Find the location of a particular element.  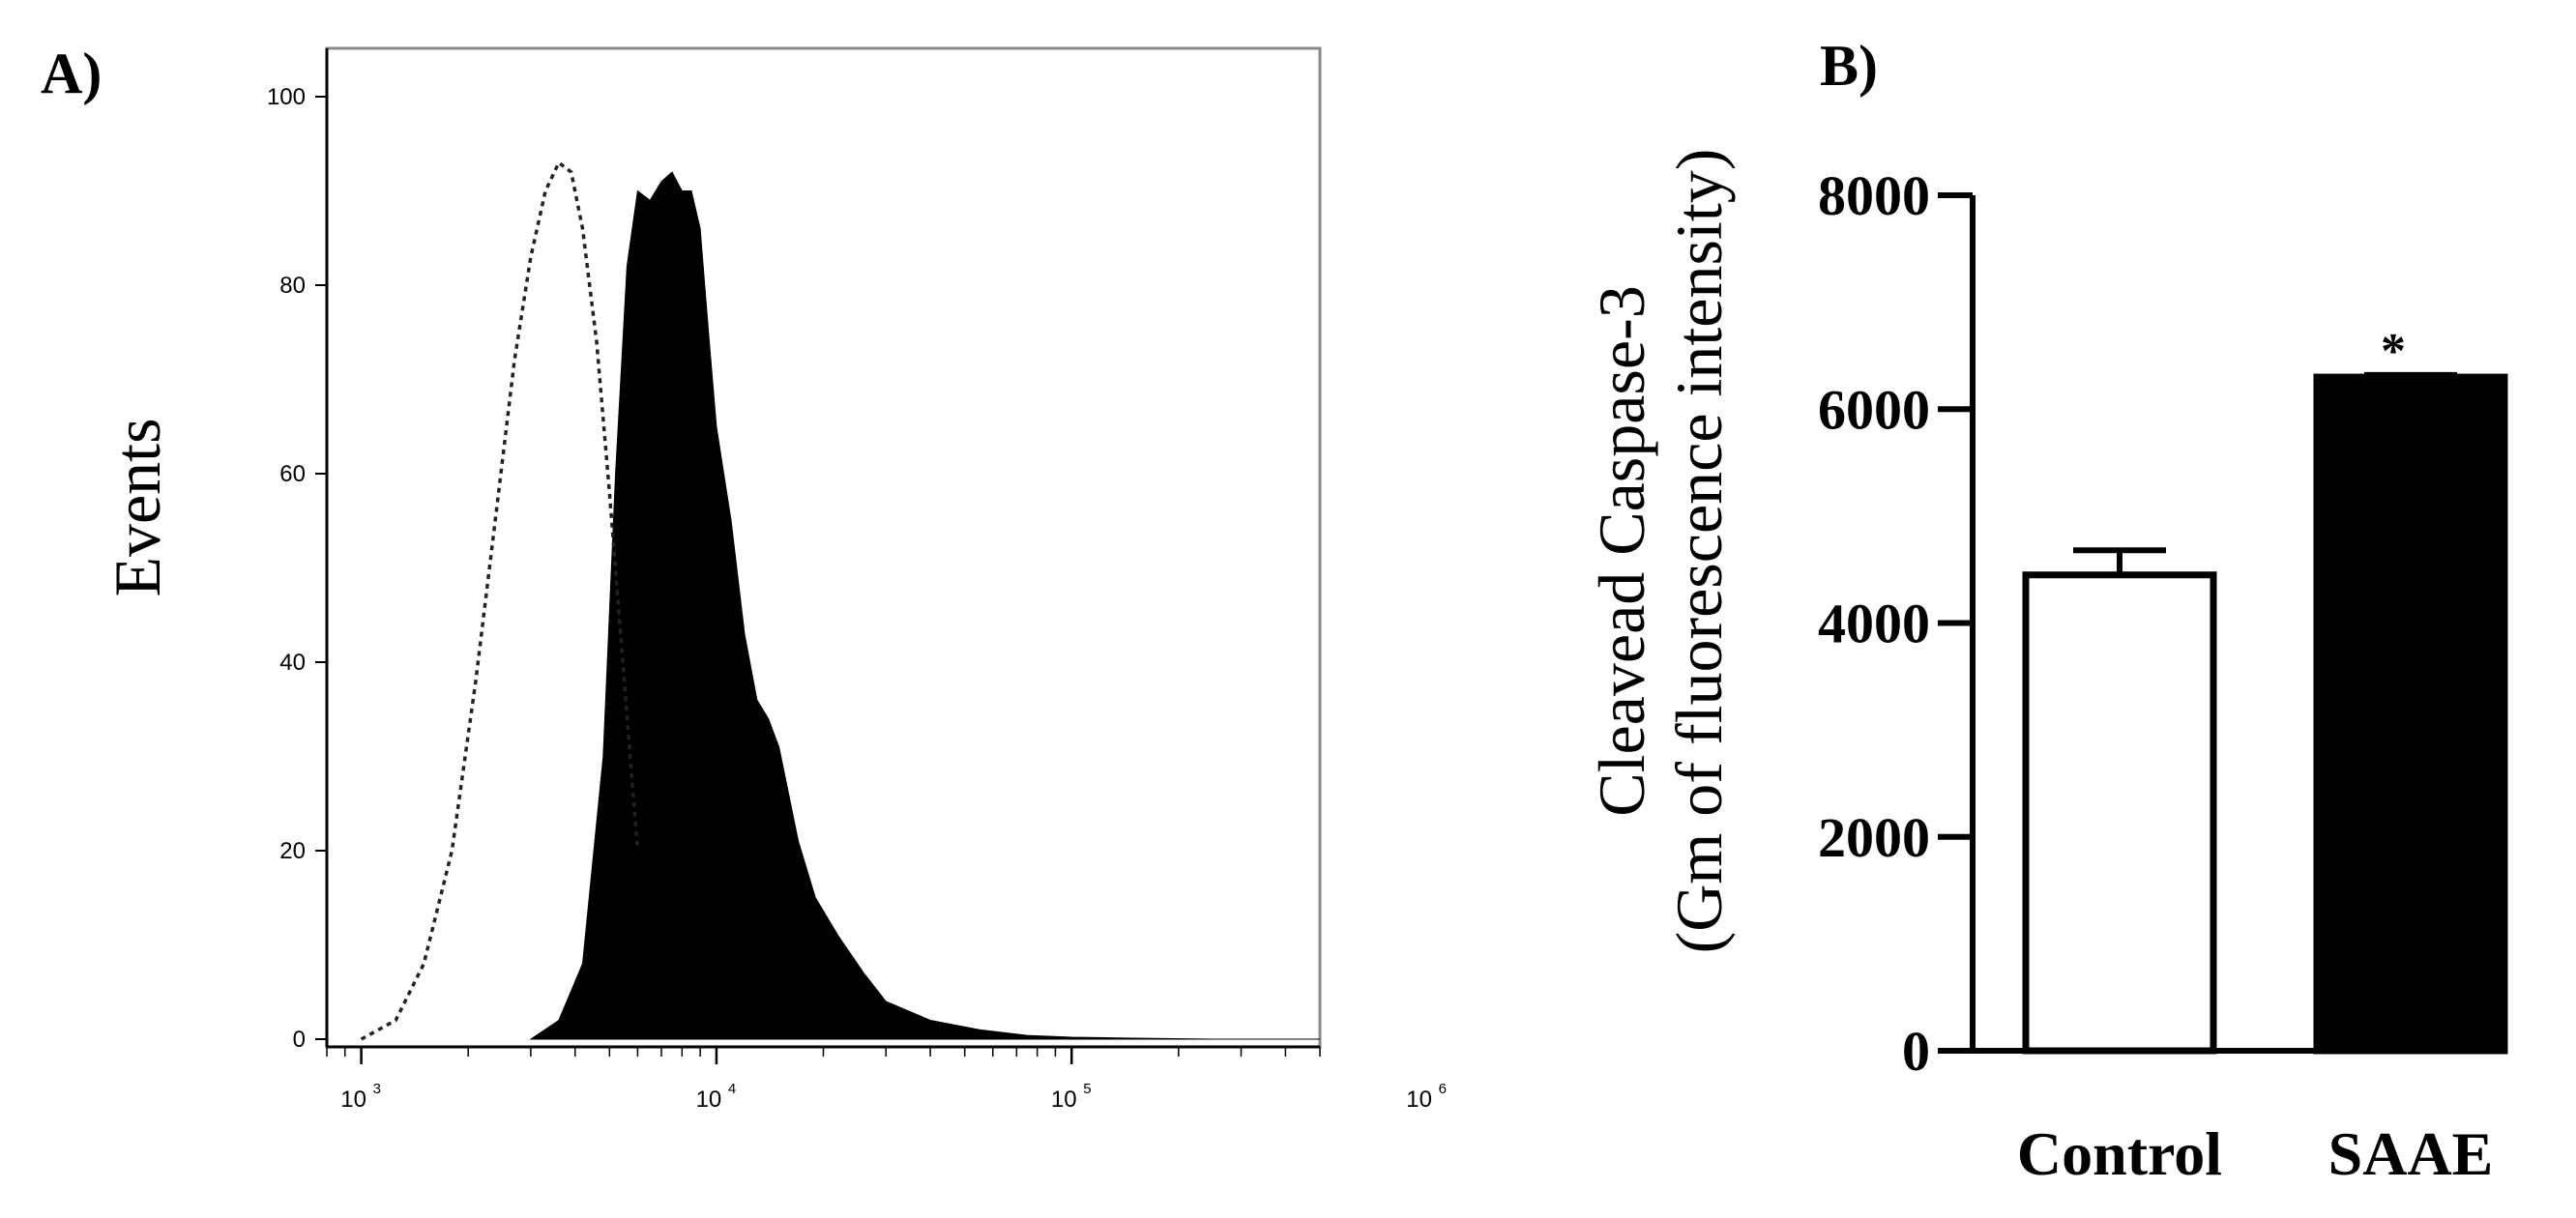

histogram-y-tick-label: 100 is located at coordinates (286, 97).